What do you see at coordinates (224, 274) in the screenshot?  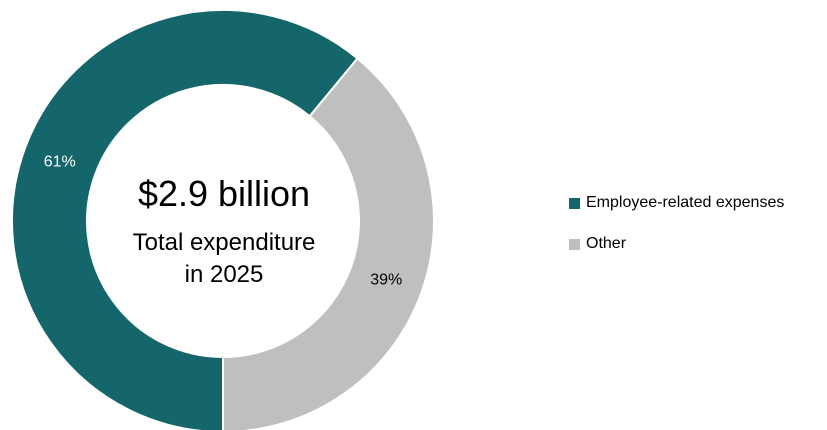 I see `total-expenditure-year: in 2025` at bounding box center [224, 274].